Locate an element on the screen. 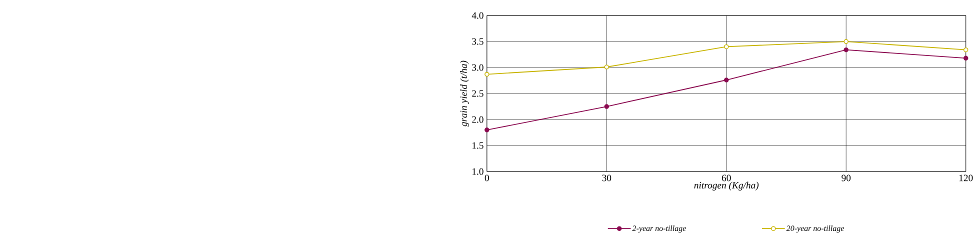 The height and width of the screenshot is (242, 975). x-tick-label: 30 is located at coordinates (607, 178).